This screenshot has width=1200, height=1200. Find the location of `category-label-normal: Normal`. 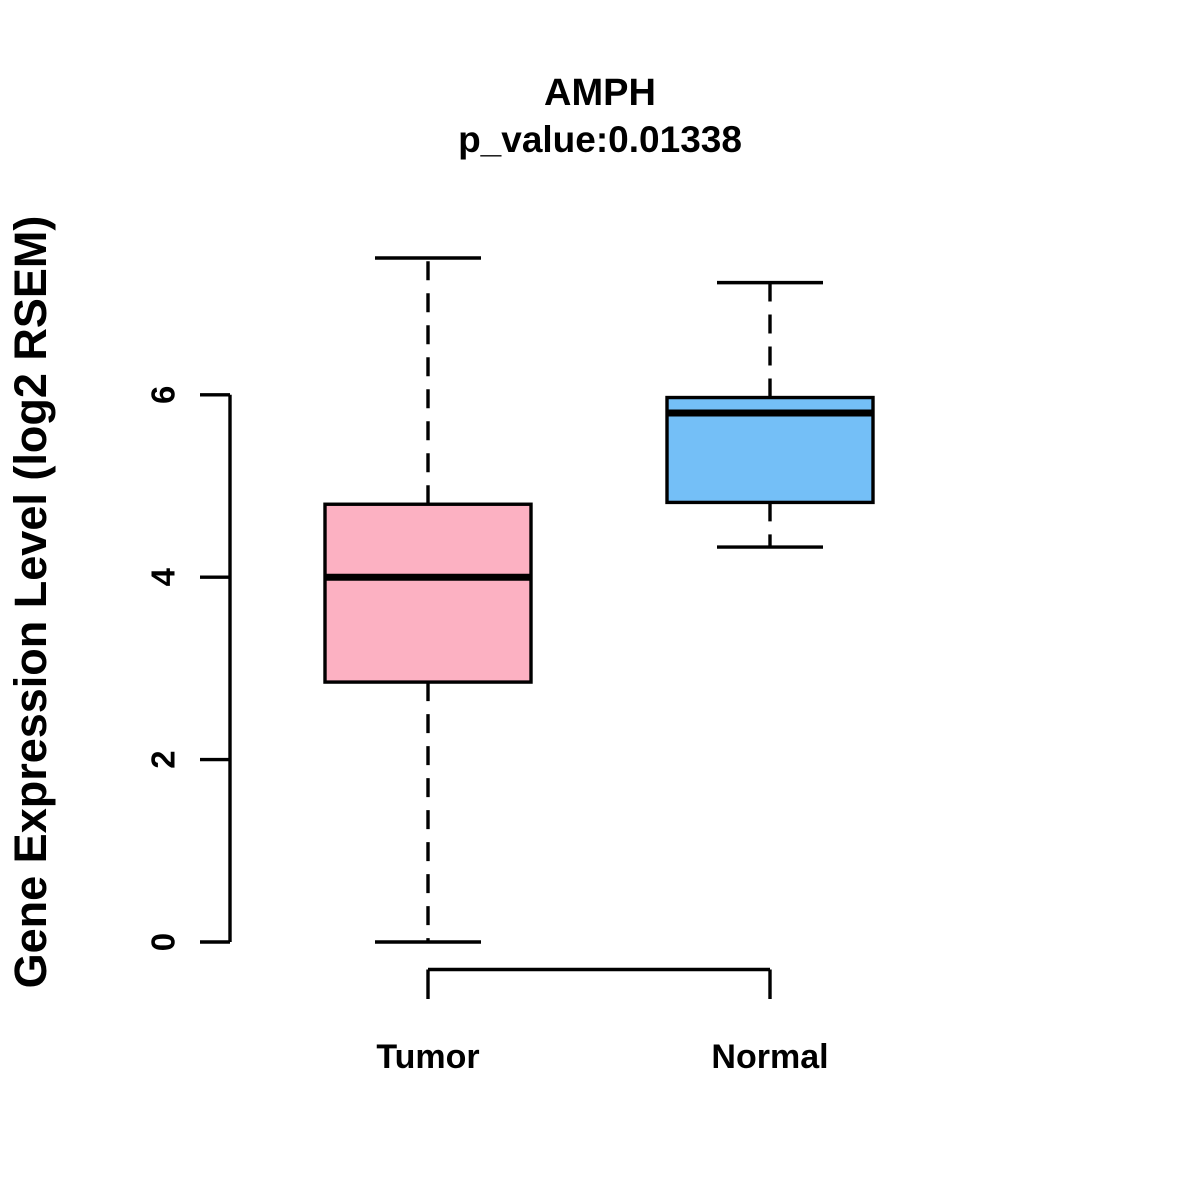

category-label-normal: Normal is located at coordinates (769, 1057).